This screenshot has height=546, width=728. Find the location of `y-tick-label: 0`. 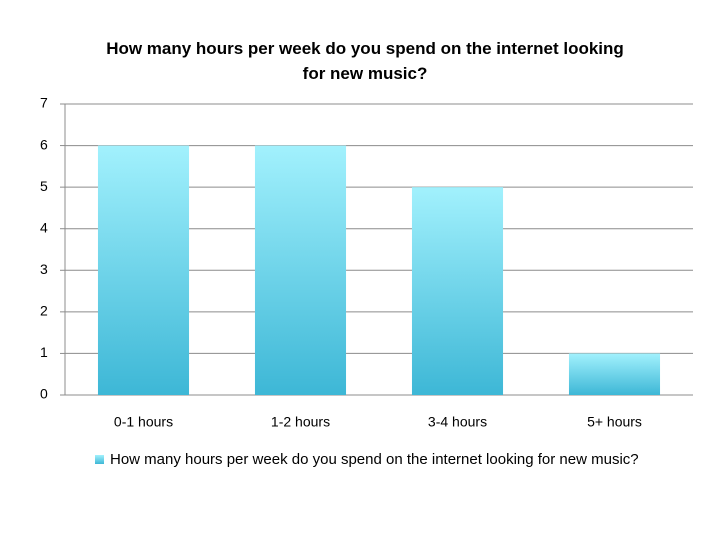

y-tick-label: 0 is located at coordinates (44, 394).